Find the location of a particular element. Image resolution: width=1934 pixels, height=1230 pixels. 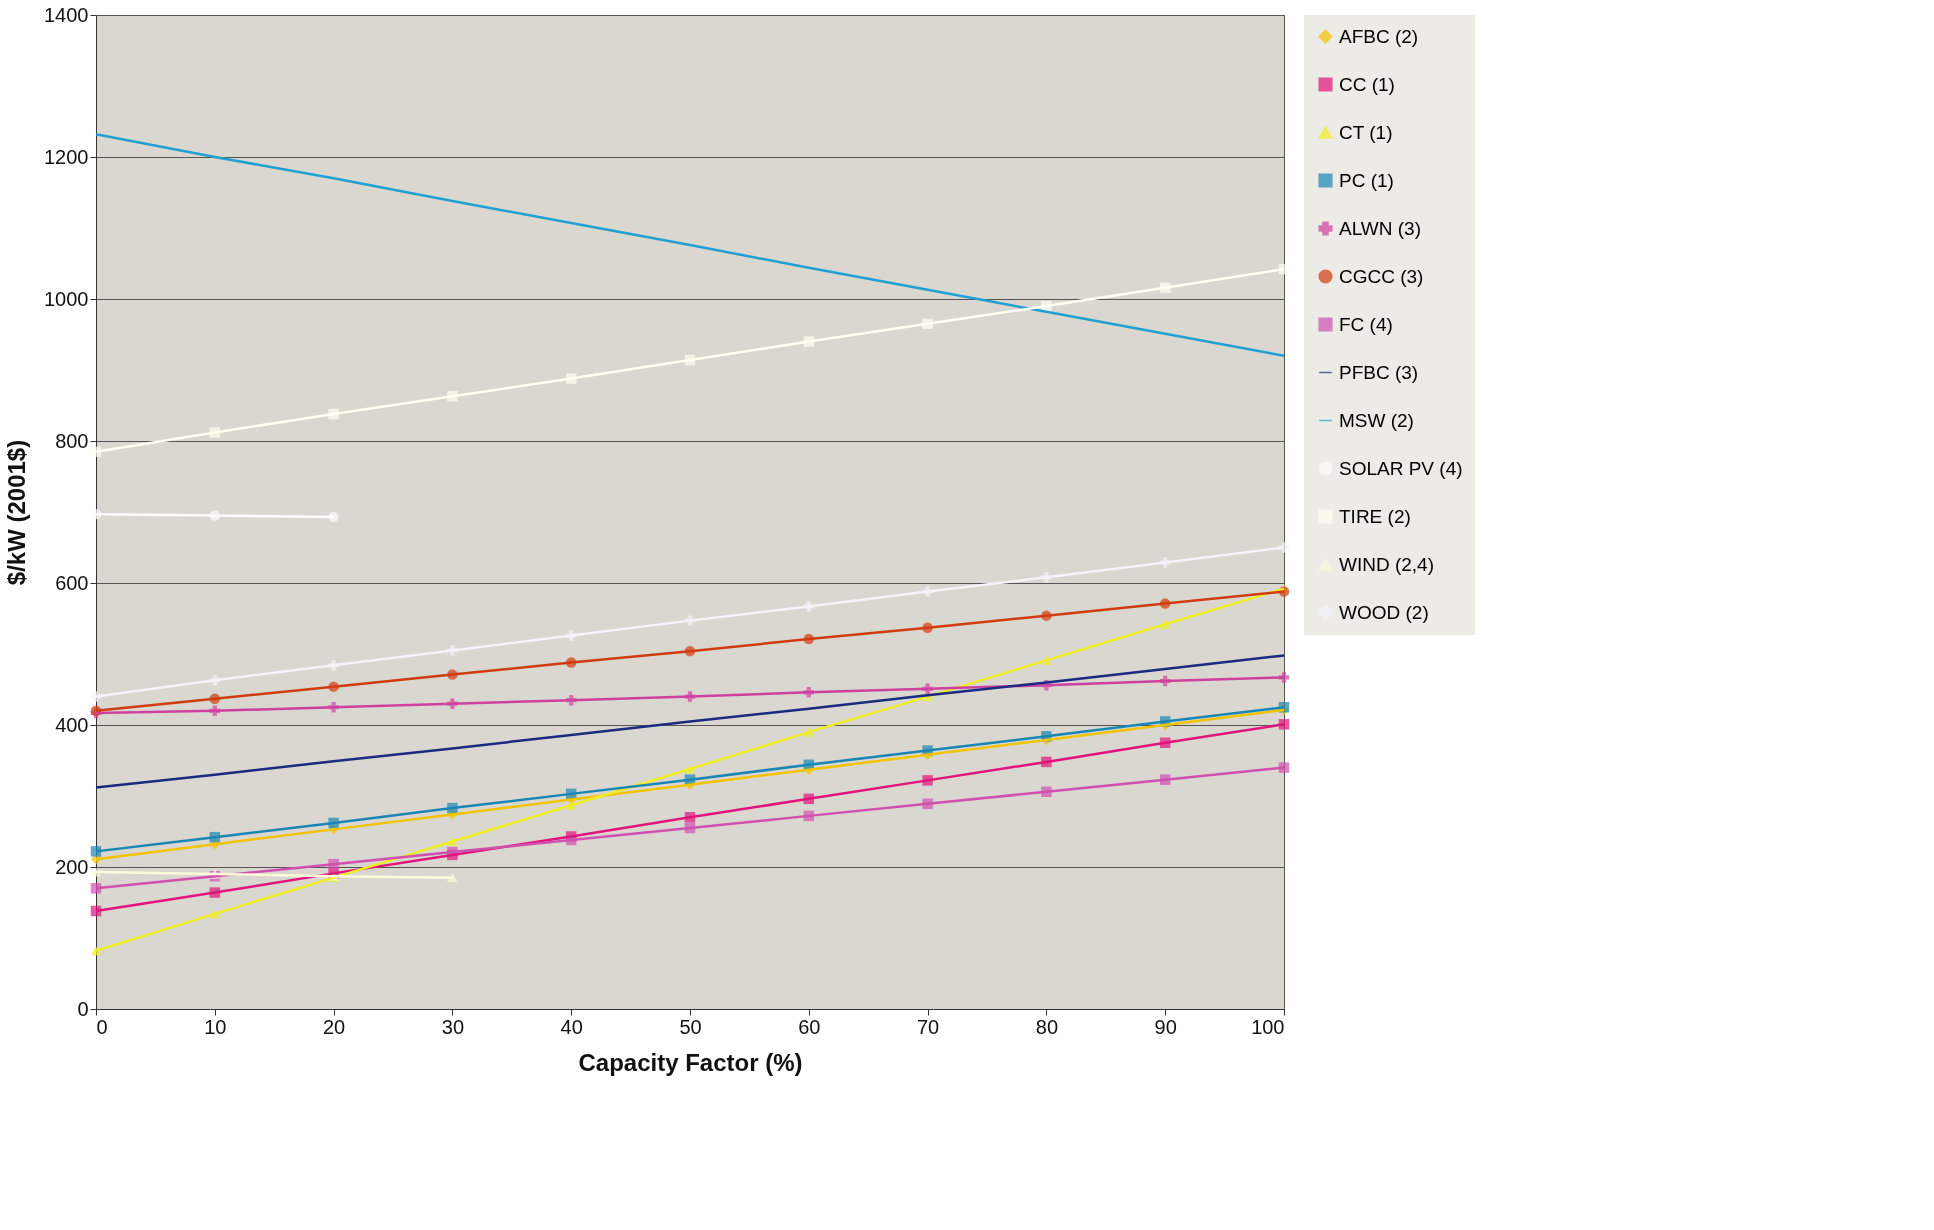

y-tick-label: 1000 is located at coordinates (66, 298).